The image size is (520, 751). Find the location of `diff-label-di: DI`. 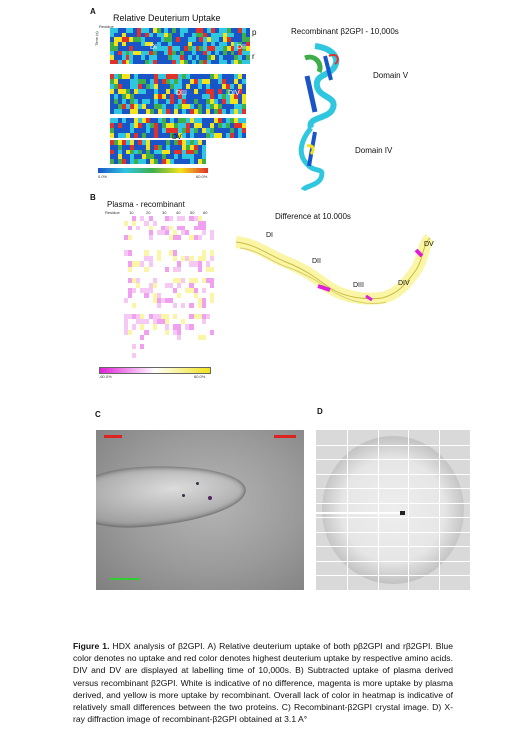

diff-label-di: DI is located at coordinates (269, 235).